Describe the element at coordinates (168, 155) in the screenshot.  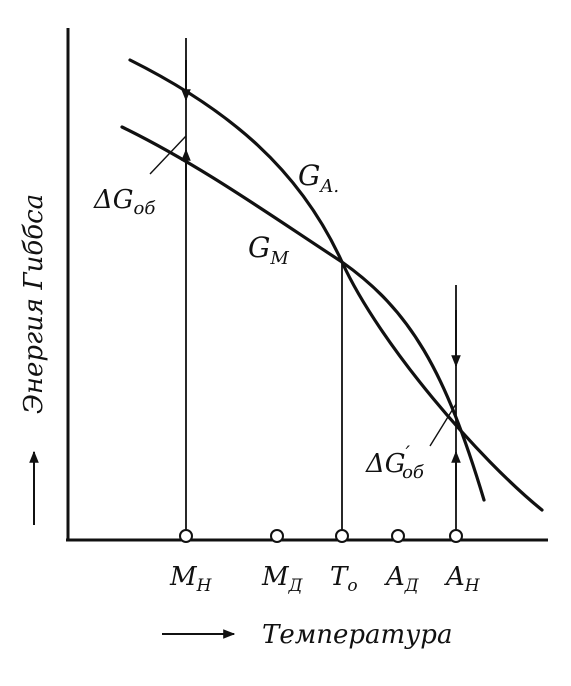
I see `dg-ob-leader` at that location.